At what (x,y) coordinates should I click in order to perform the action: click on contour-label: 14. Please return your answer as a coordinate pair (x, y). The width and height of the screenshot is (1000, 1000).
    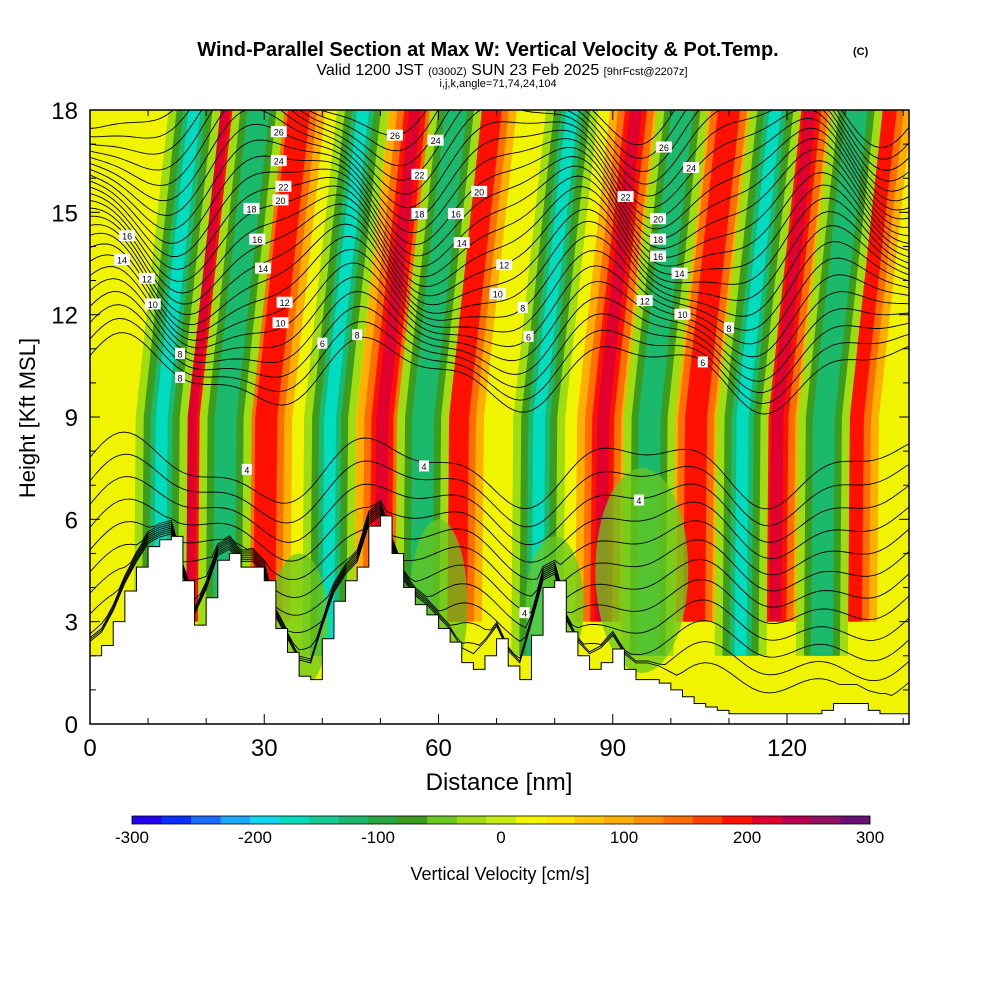
    Looking at the image, I should click on (679, 273).